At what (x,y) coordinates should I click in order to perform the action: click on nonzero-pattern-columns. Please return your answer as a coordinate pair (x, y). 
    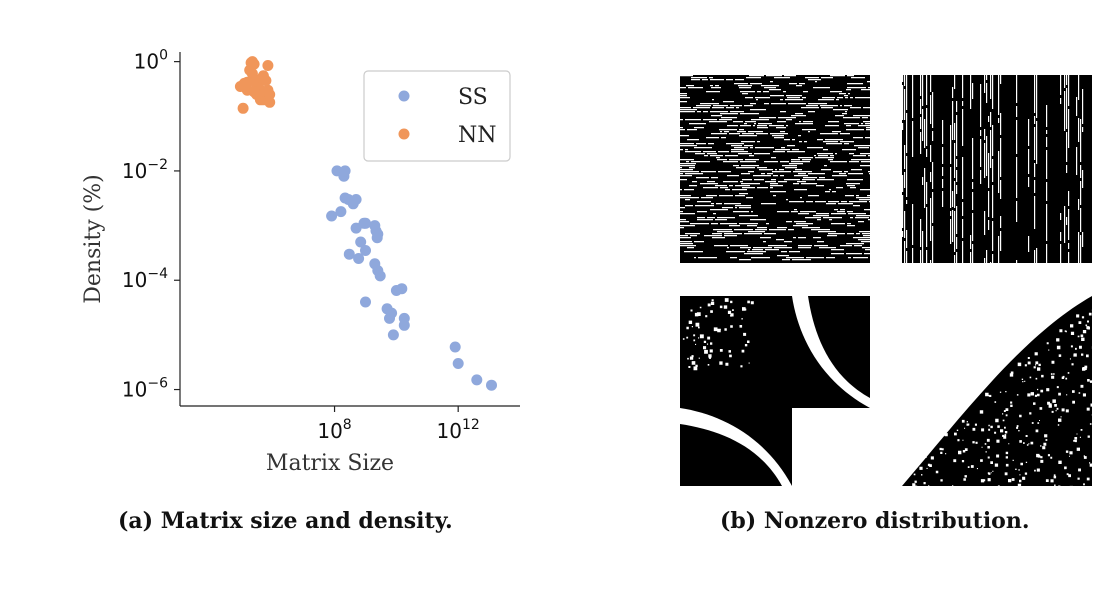
    Looking at the image, I should click on (997, 169).